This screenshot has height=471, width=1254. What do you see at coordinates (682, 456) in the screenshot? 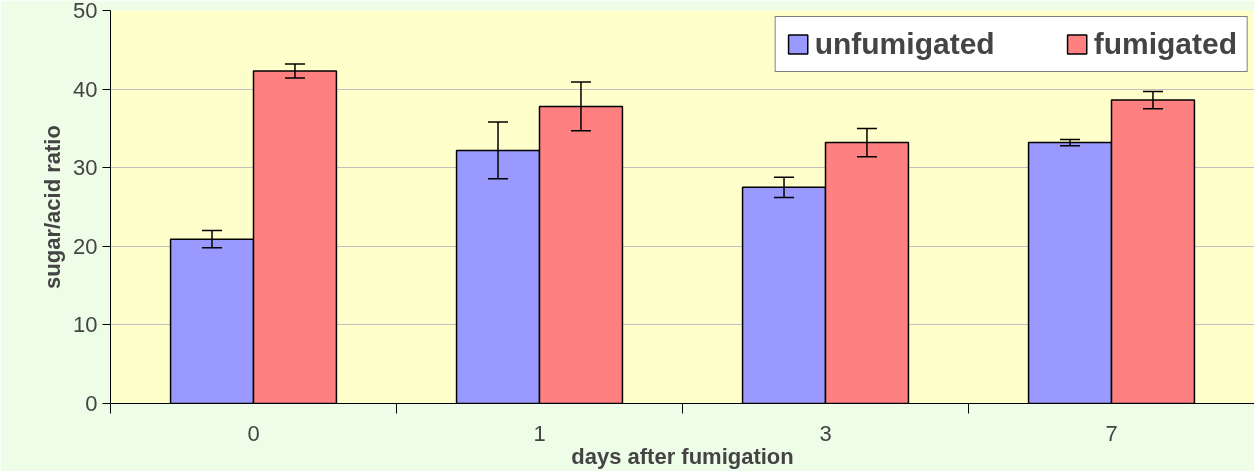
I see `x-axis-title: days after fumigation` at bounding box center [682, 456].